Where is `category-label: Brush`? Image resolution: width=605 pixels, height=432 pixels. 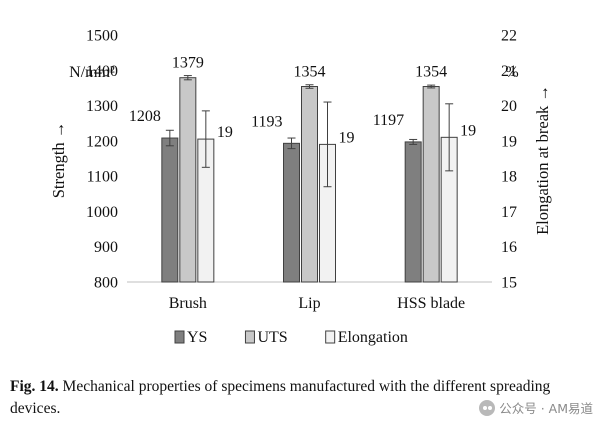
category-label: Brush is located at coordinates (188, 303).